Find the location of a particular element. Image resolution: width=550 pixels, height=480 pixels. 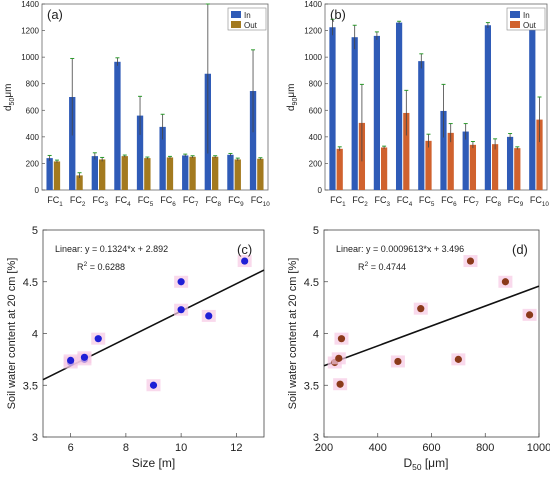

legend-label: Out is located at coordinates (530, 25).